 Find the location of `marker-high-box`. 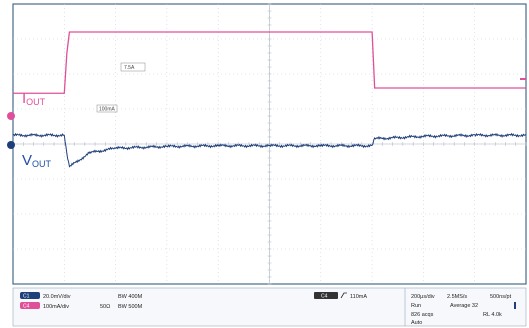

marker-high-box is located at coordinates (133, 67).